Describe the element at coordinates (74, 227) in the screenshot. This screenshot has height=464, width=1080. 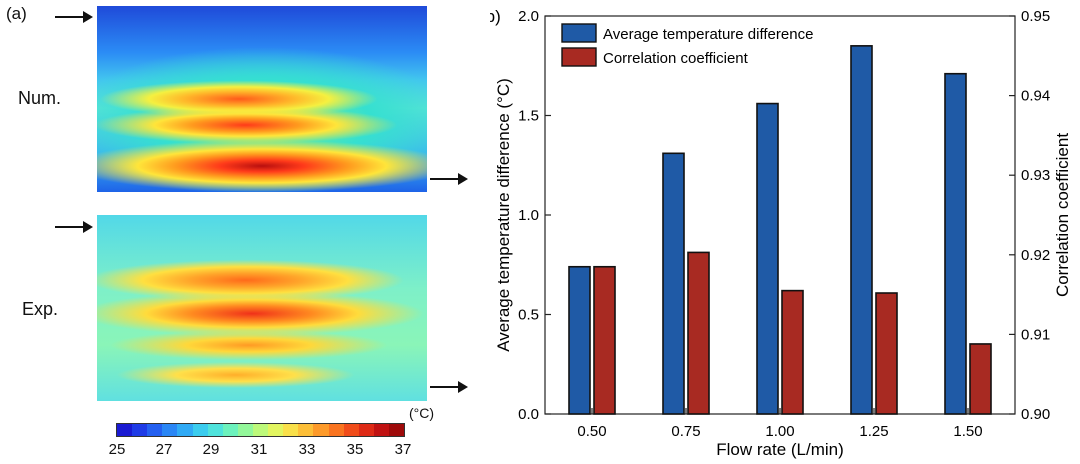
I see `exp-inlet-arrow-icon` at that location.